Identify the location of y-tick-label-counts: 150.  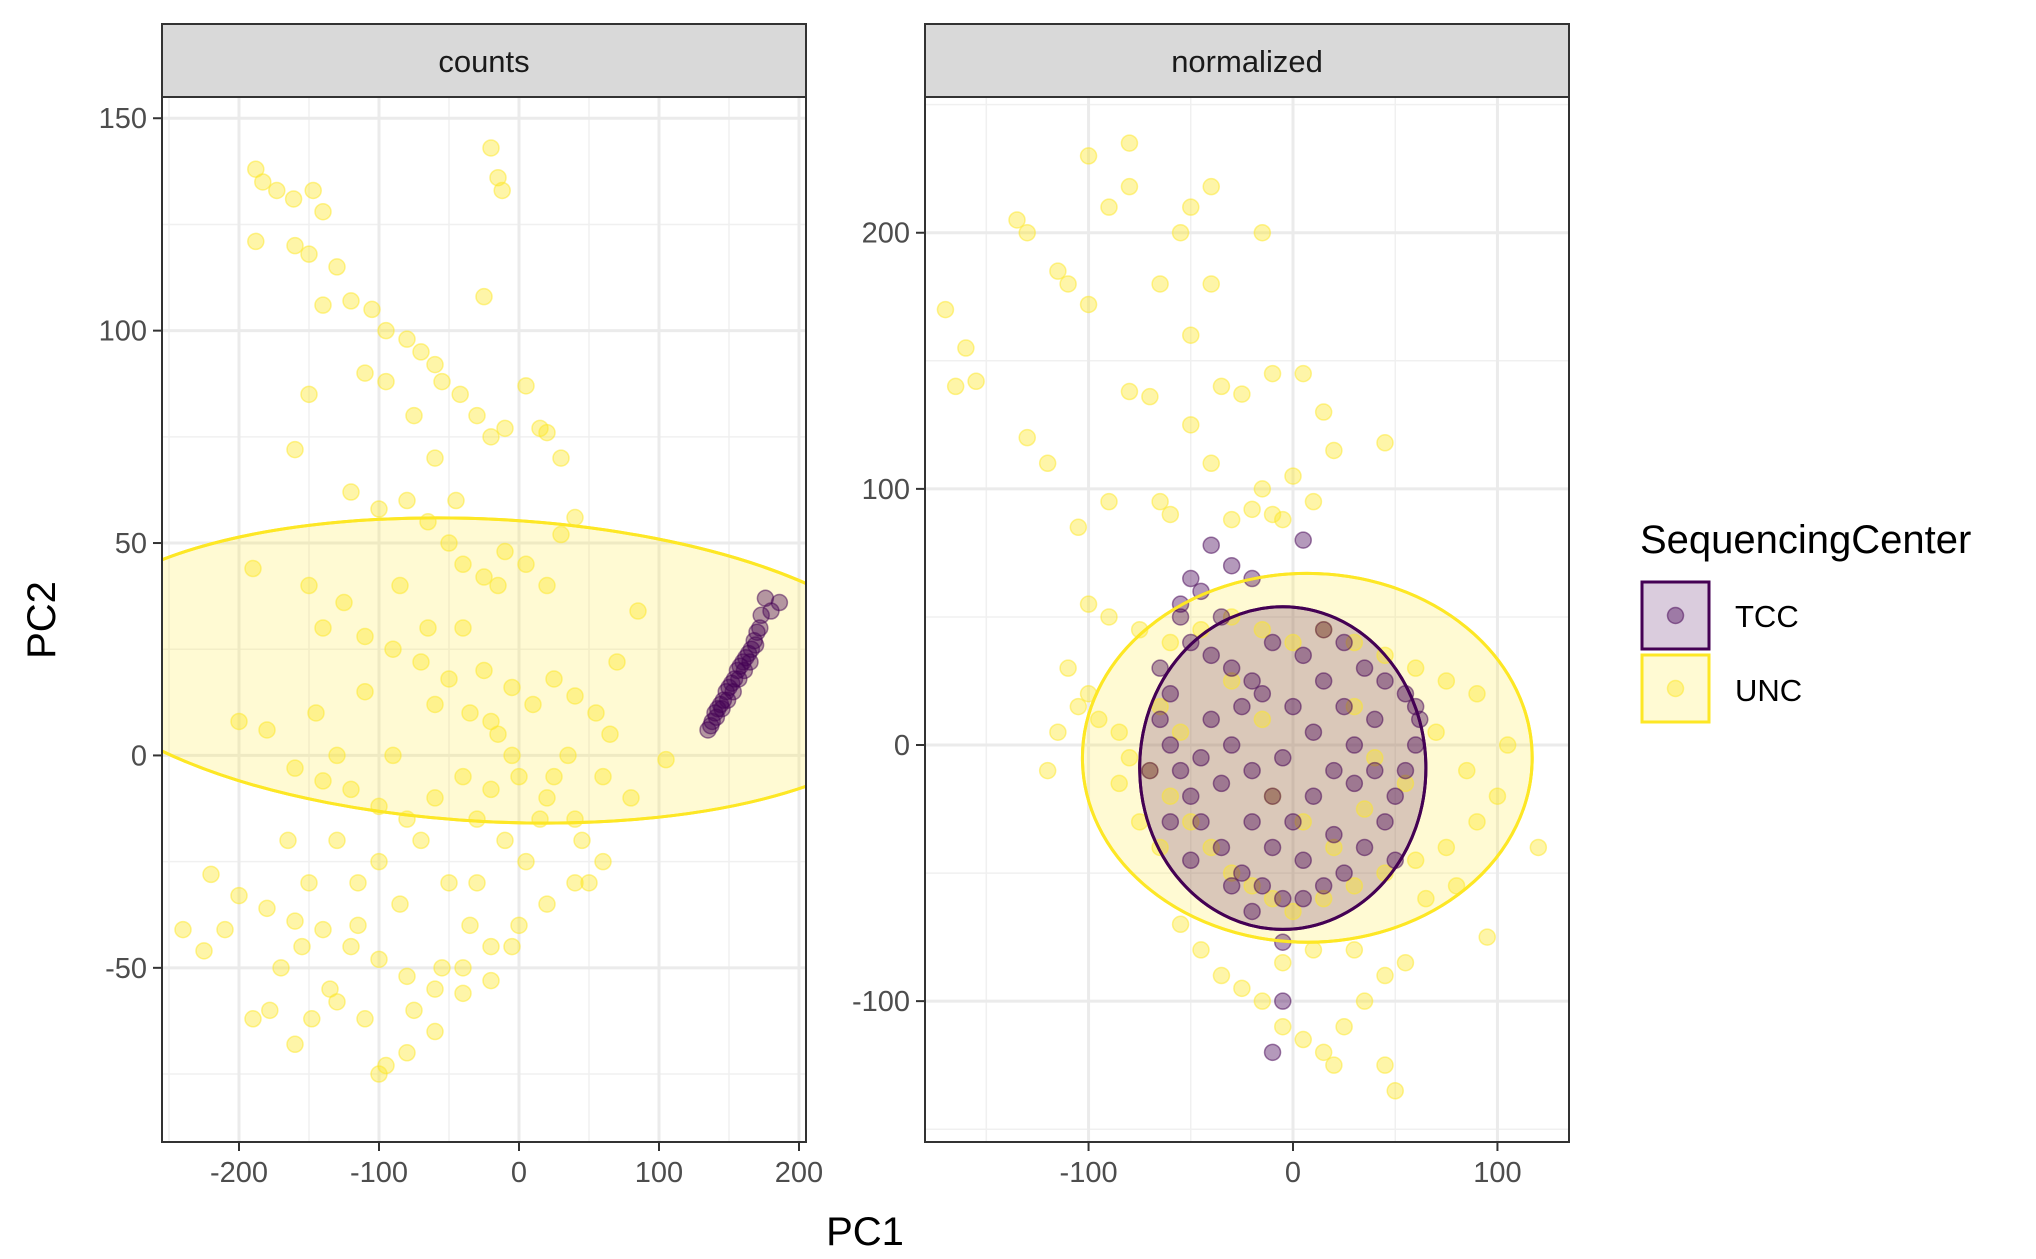
(123, 119).